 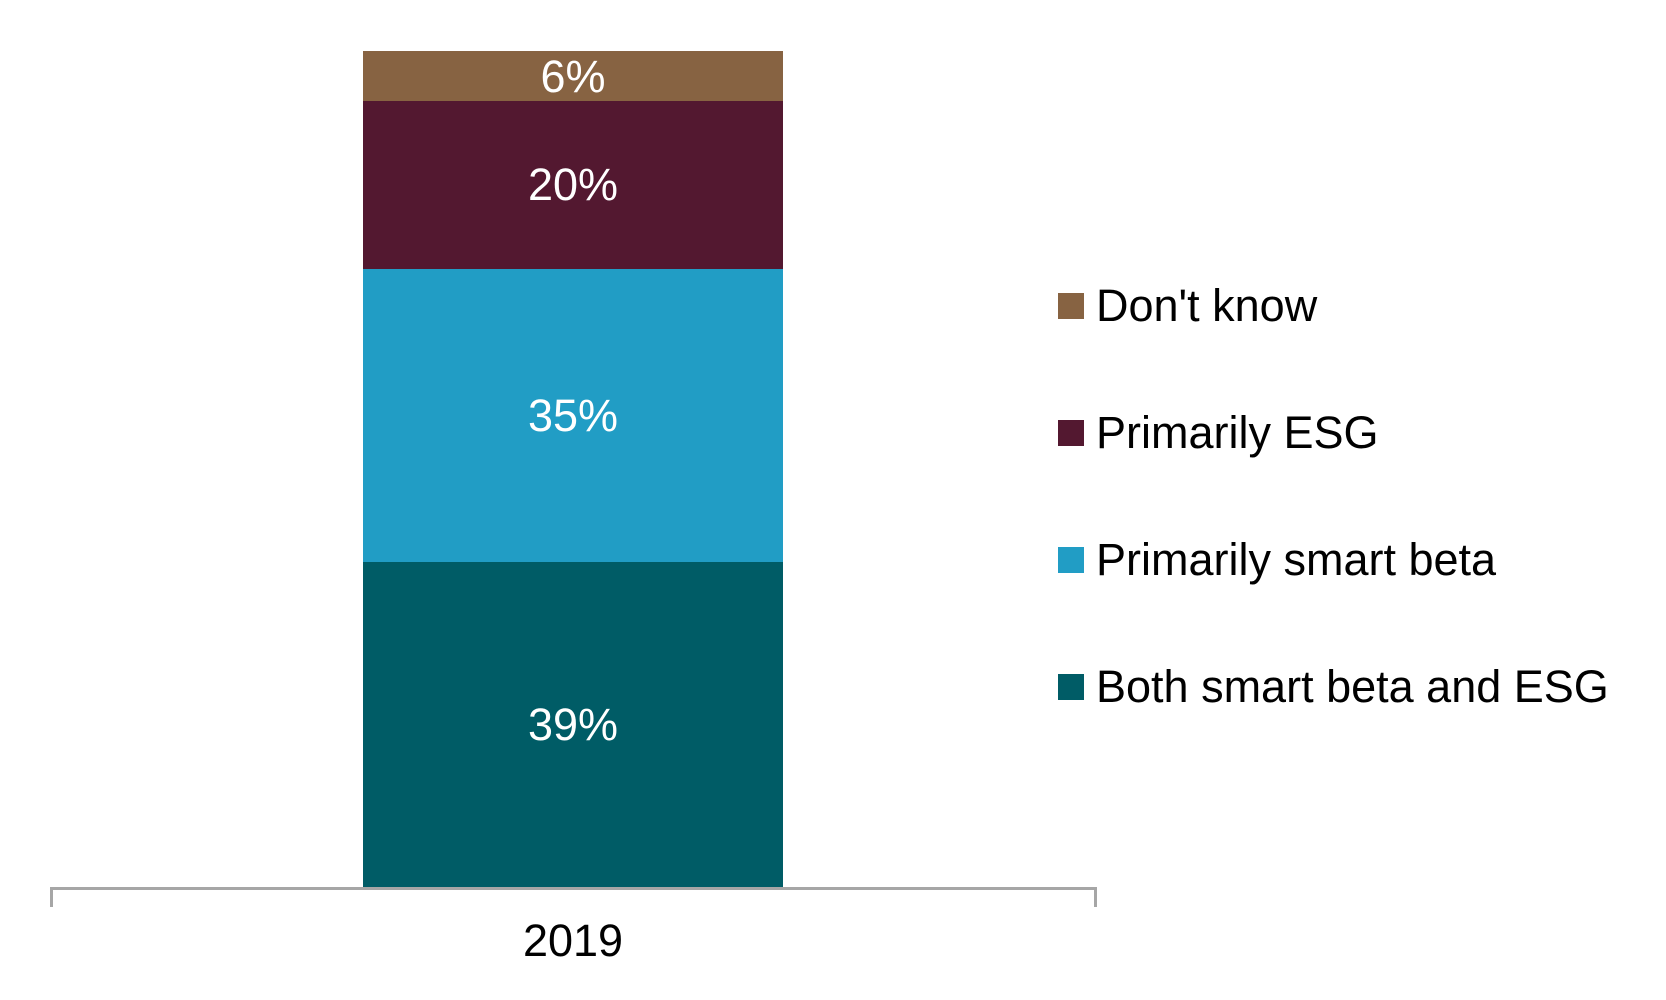 I want to click on bar-segment-don-t-know: 6%, so click(x=573, y=76).